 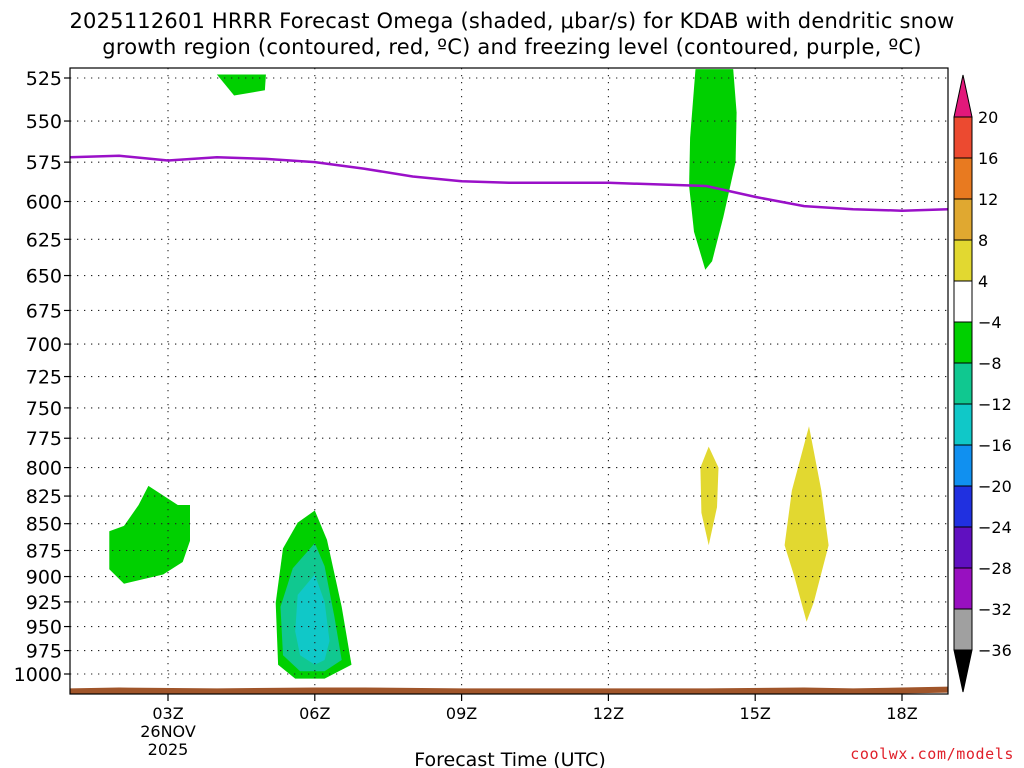 I want to click on omega-yellow-16z, so click(x=806, y=524).